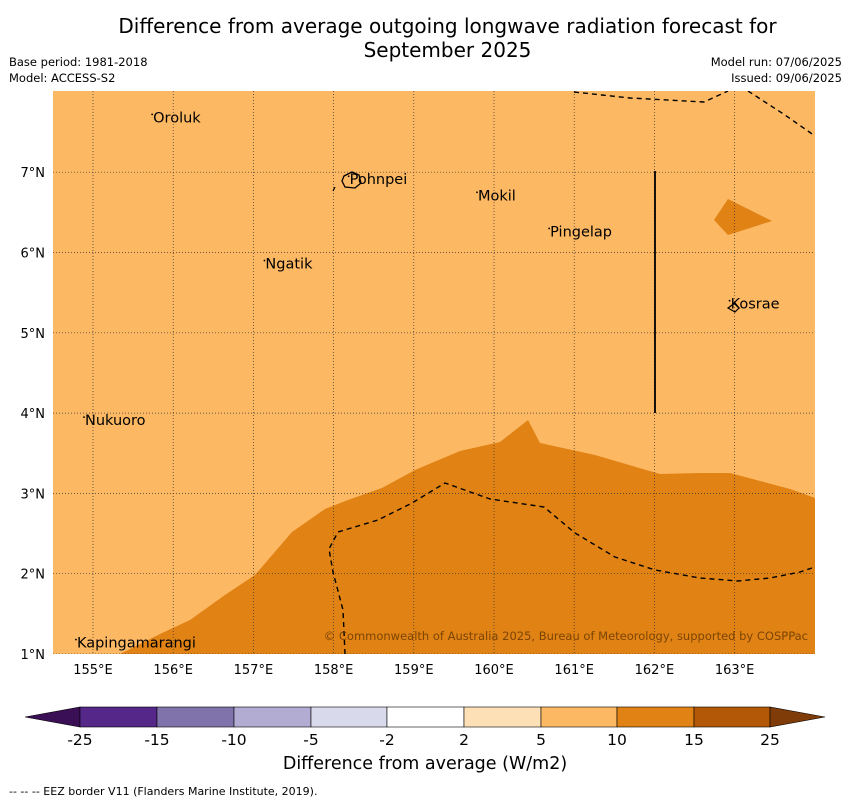 The height and width of the screenshot is (804, 850). What do you see at coordinates (541, 740) in the screenshot?
I see `colorbar-tick-label: 5` at bounding box center [541, 740].